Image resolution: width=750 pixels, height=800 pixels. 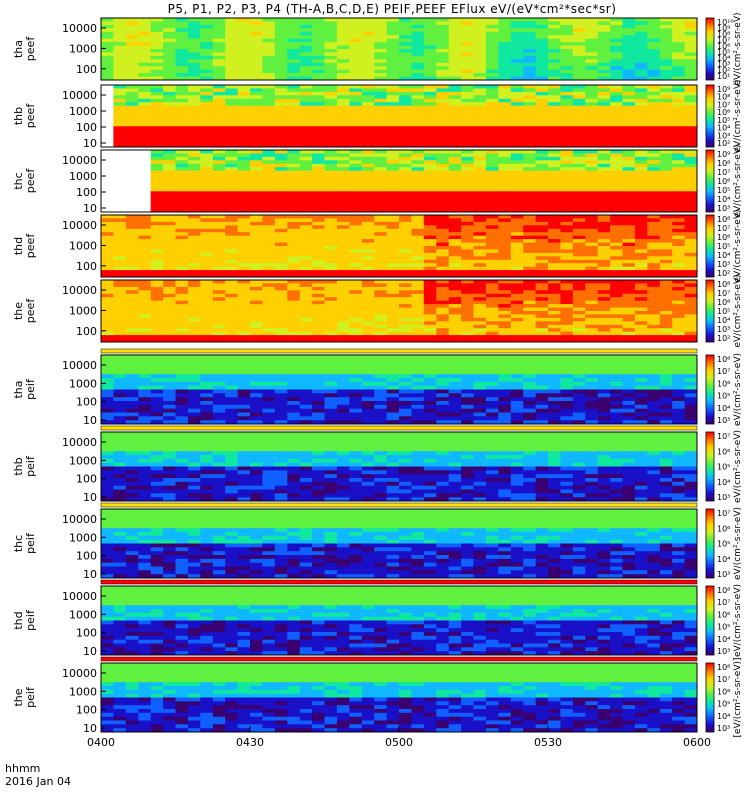 What do you see at coordinates (723, 273) in the screenshot?
I see `colorbar-tick-label: 10²` at bounding box center [723, 273].